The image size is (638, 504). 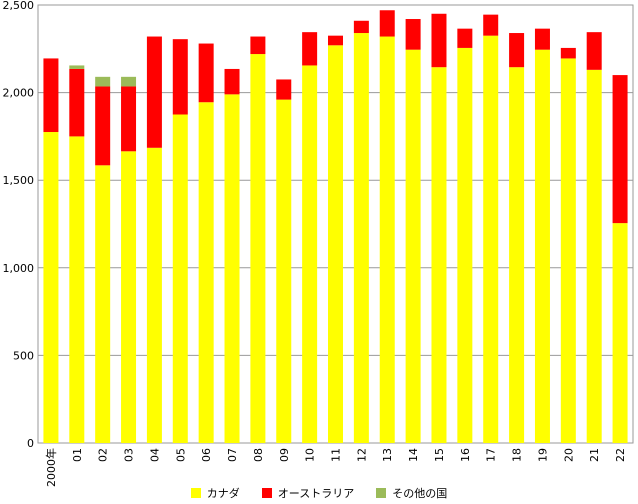 I want to click on x-tick-label: 11, so click(x=336, y=455).